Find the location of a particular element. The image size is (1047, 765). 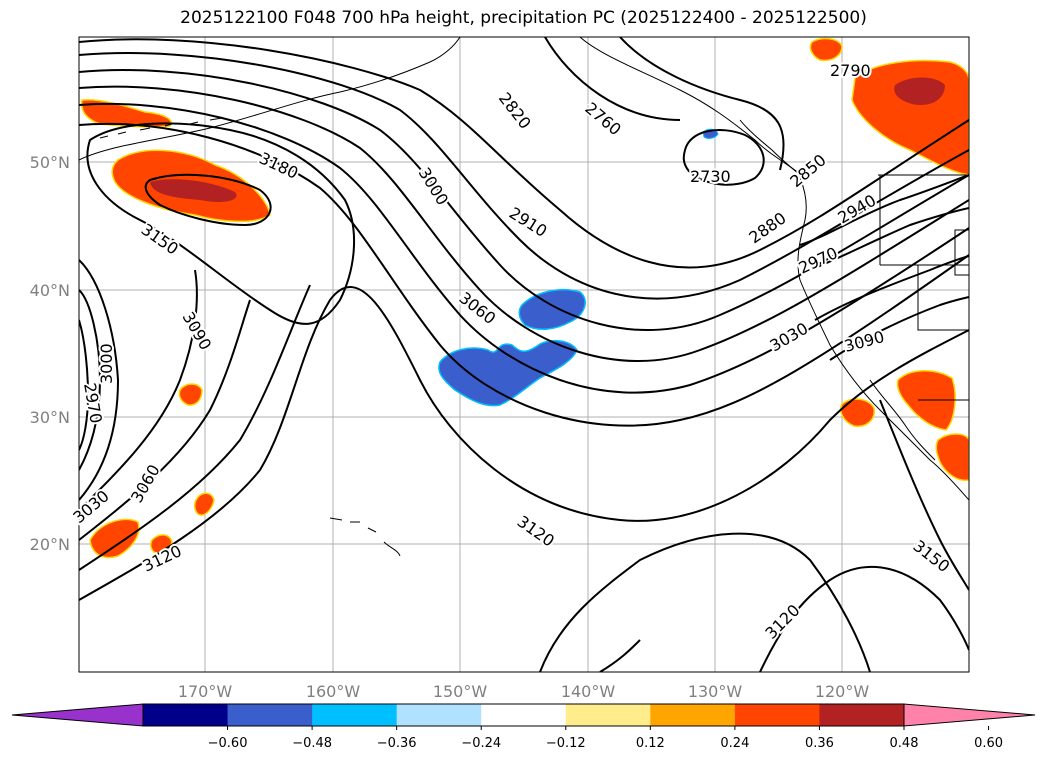

alaska-panhandle is located at coordinates (692, 108).